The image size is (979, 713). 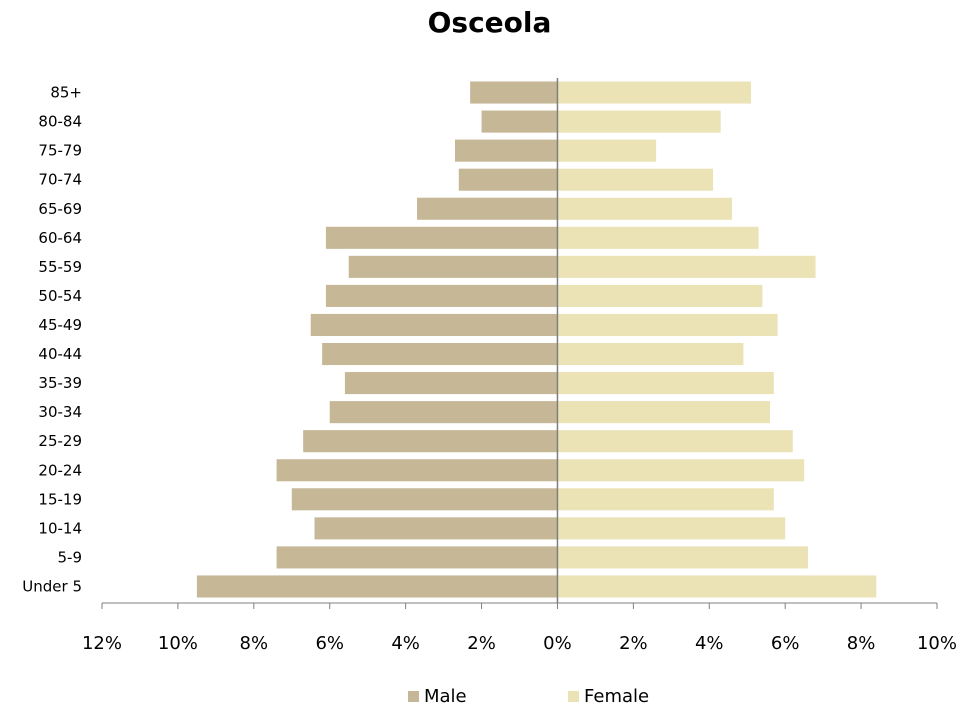 What do you see at coordinates (60, 412) in the screenshot?
I see `y-tick-label: 30-34` at bounding box center [60, 412].